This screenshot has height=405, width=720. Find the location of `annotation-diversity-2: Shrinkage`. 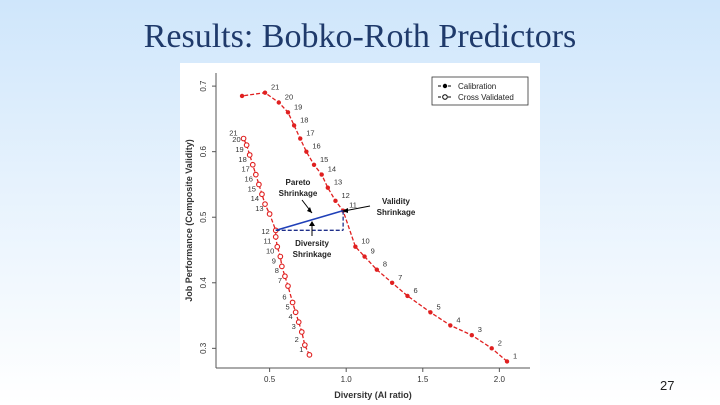

annotation-diversity-2: Shrinkage is located at coordinates (312, 254).